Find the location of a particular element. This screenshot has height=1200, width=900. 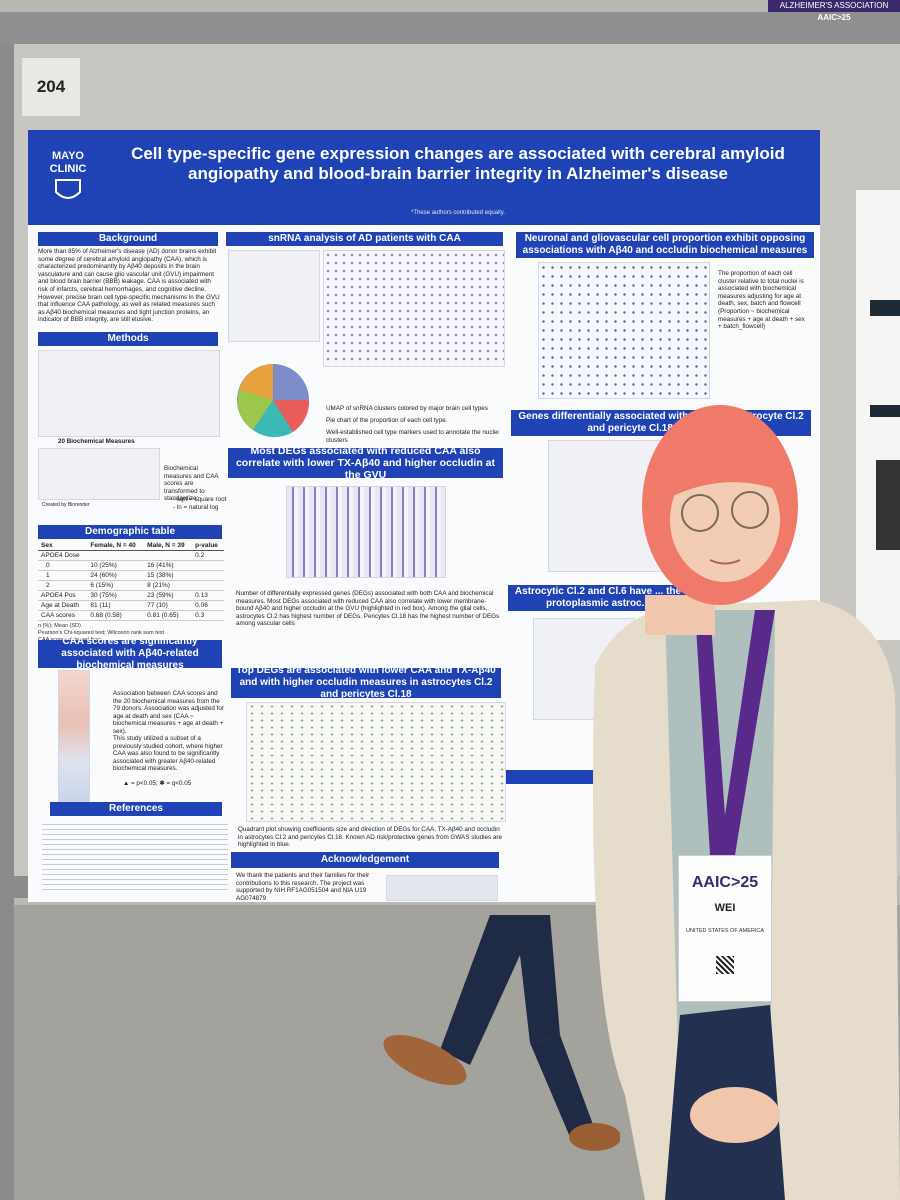

badge-name: WEI is located at coordinates (725, 908).